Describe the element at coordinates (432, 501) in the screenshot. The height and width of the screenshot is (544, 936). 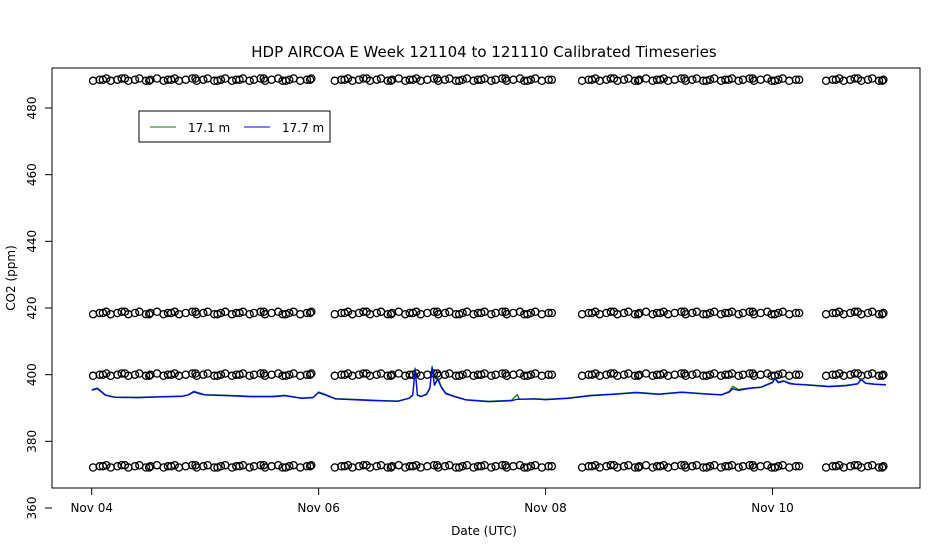
I see `x-axis: Nov 04 Nov 06 Nov 08 Nov 10` at that location.